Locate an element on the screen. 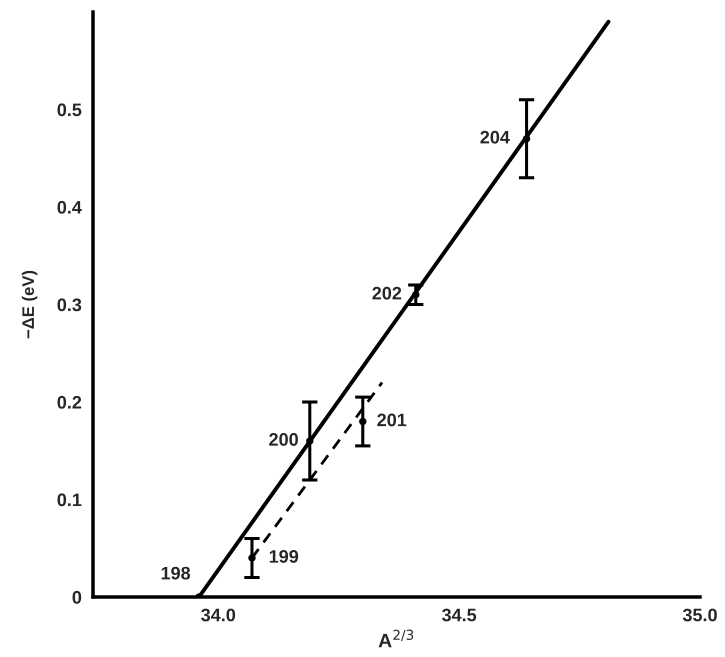 This screenshot has width=725, height=657. annotation: 201 is located at coordinates (391, 420).